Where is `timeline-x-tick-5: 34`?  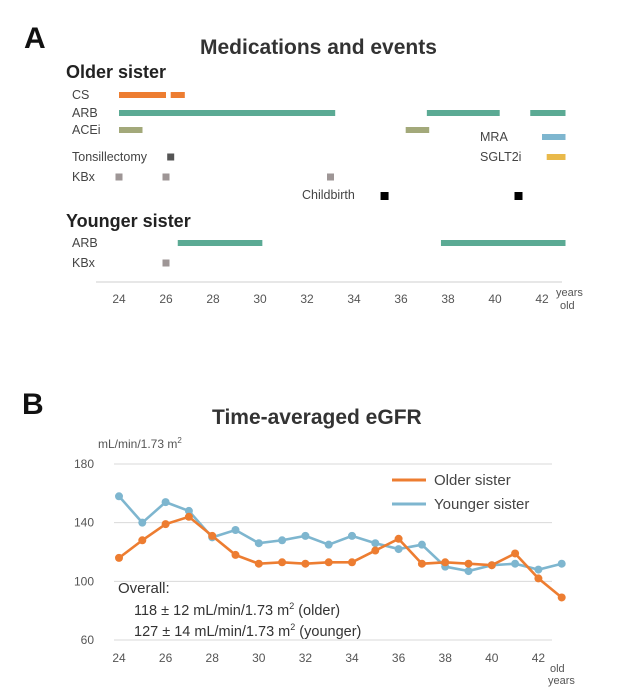 timeline-x-tick-5: 34 is located at coordinates (354, 299).